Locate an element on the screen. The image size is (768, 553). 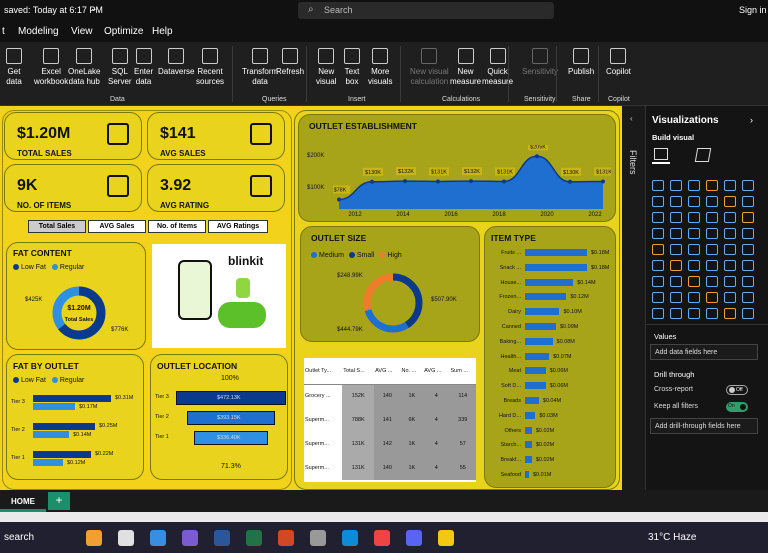
ribbon-button: Dataverse is located at coordinates (176, 62).